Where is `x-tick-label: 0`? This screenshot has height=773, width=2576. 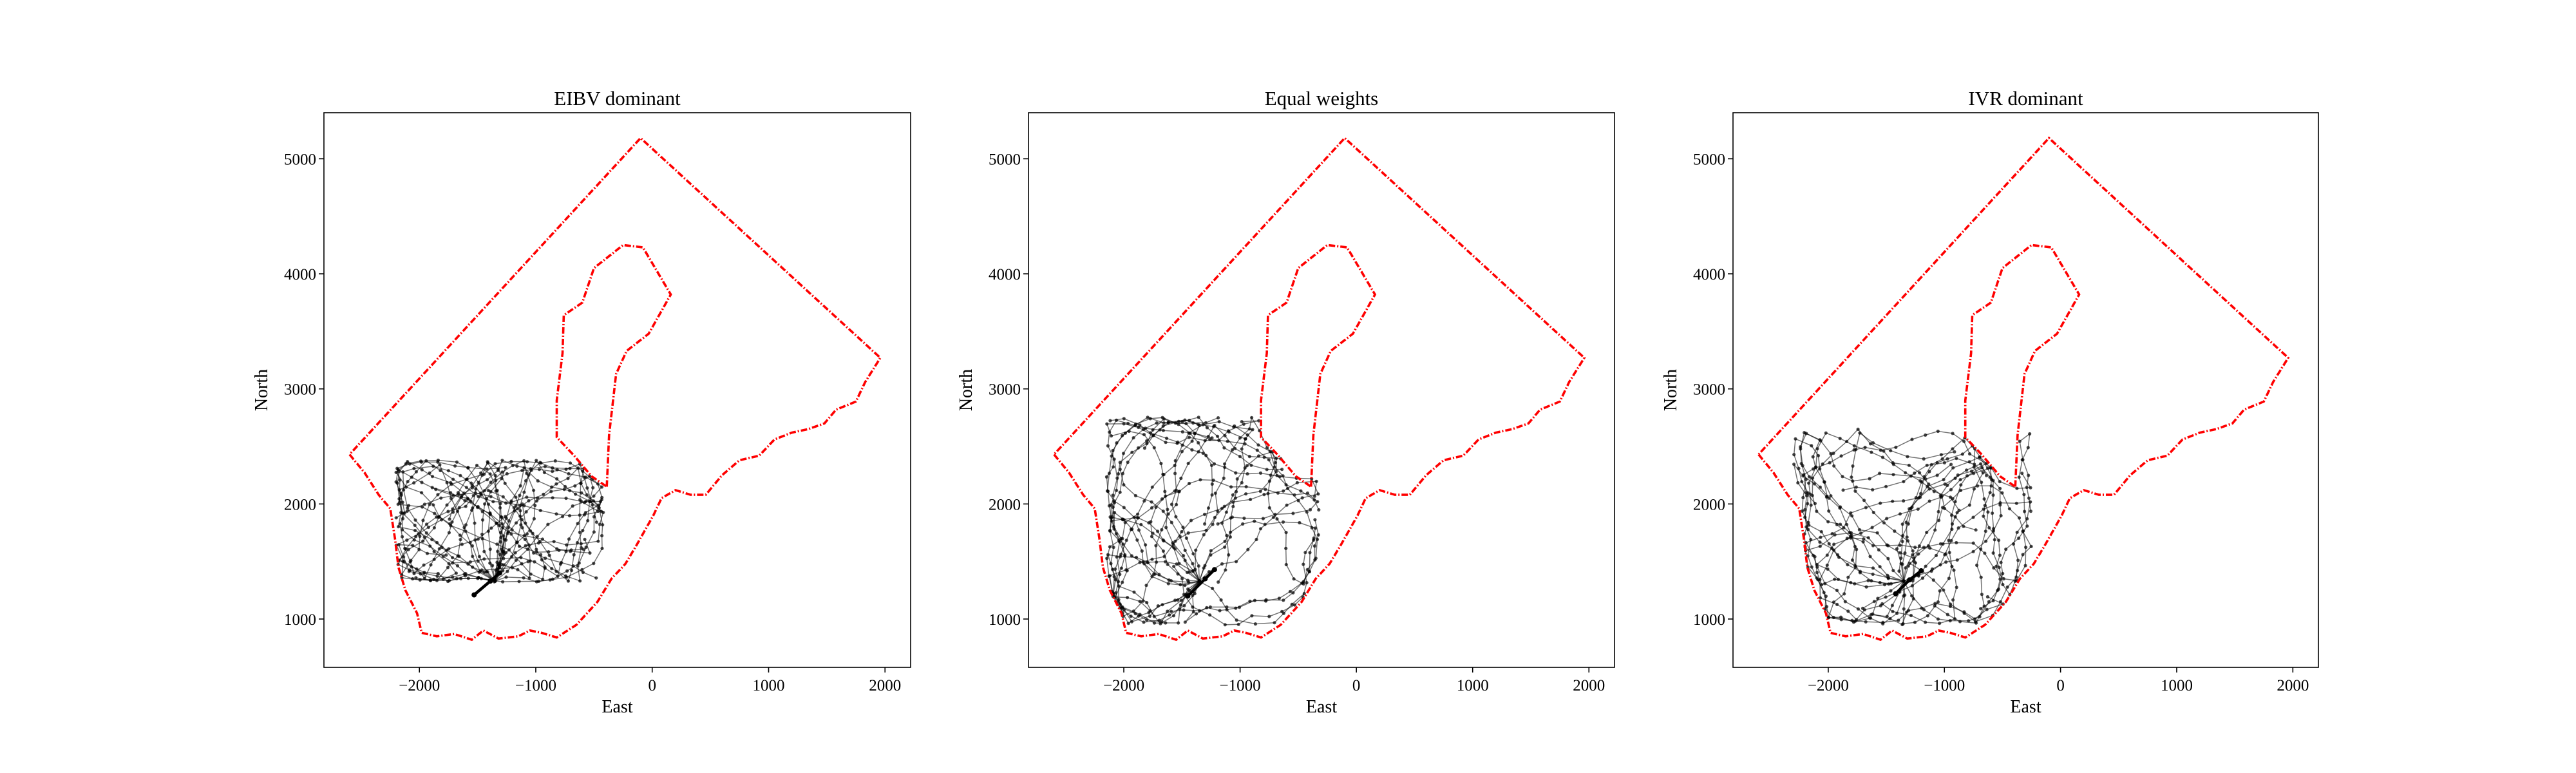 x-tick-label: 0 is located at coordinates (2060, 686).